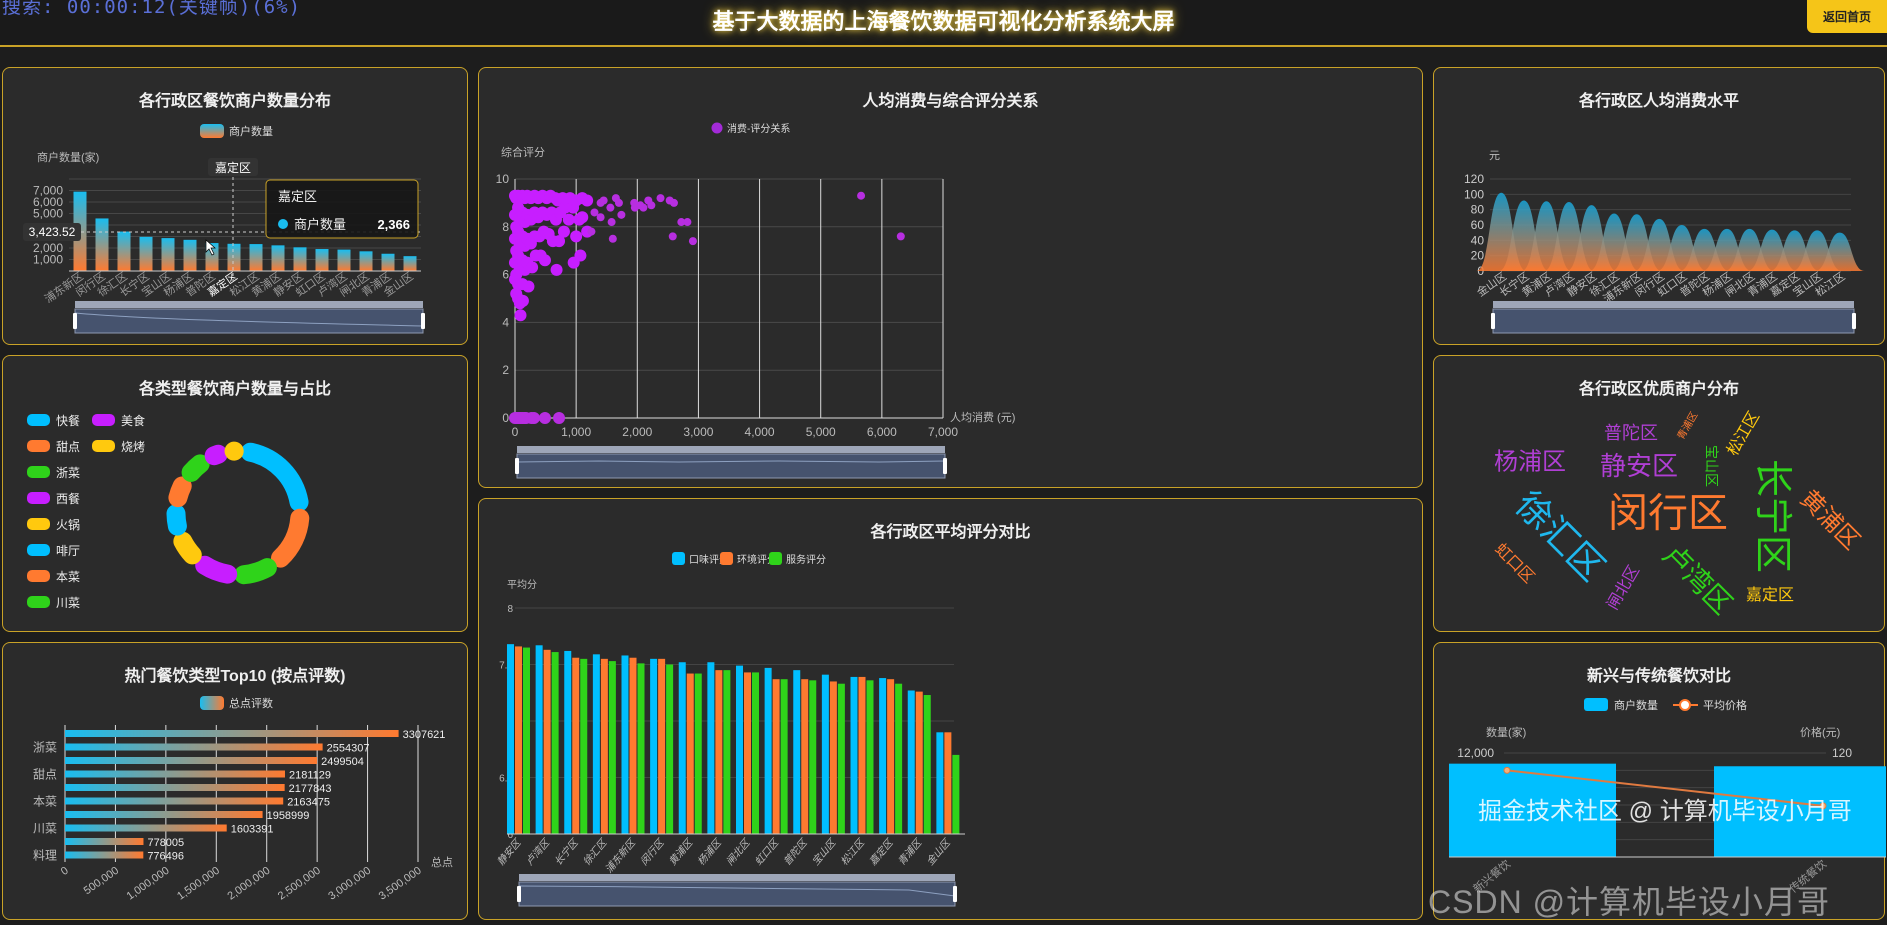 This screenshot has width=1887, height=925. I want to click on back-home-button: 返回首页, so click(1847, 16).